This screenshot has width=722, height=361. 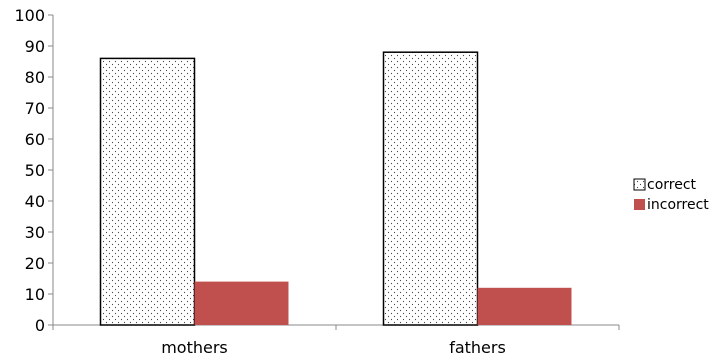 I want to click on bar-incorrect-mothers, so click(x=241, y=303).